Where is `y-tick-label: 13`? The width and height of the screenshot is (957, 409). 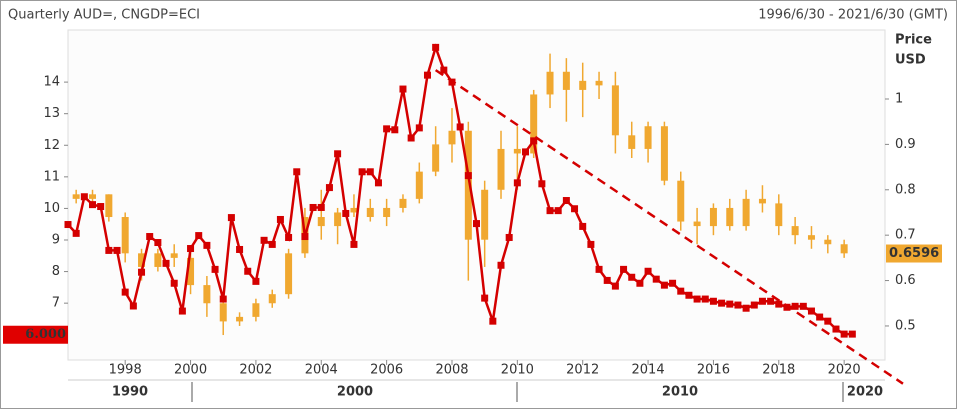 y-tick-label: 13 is located at coordinates (51, 113).